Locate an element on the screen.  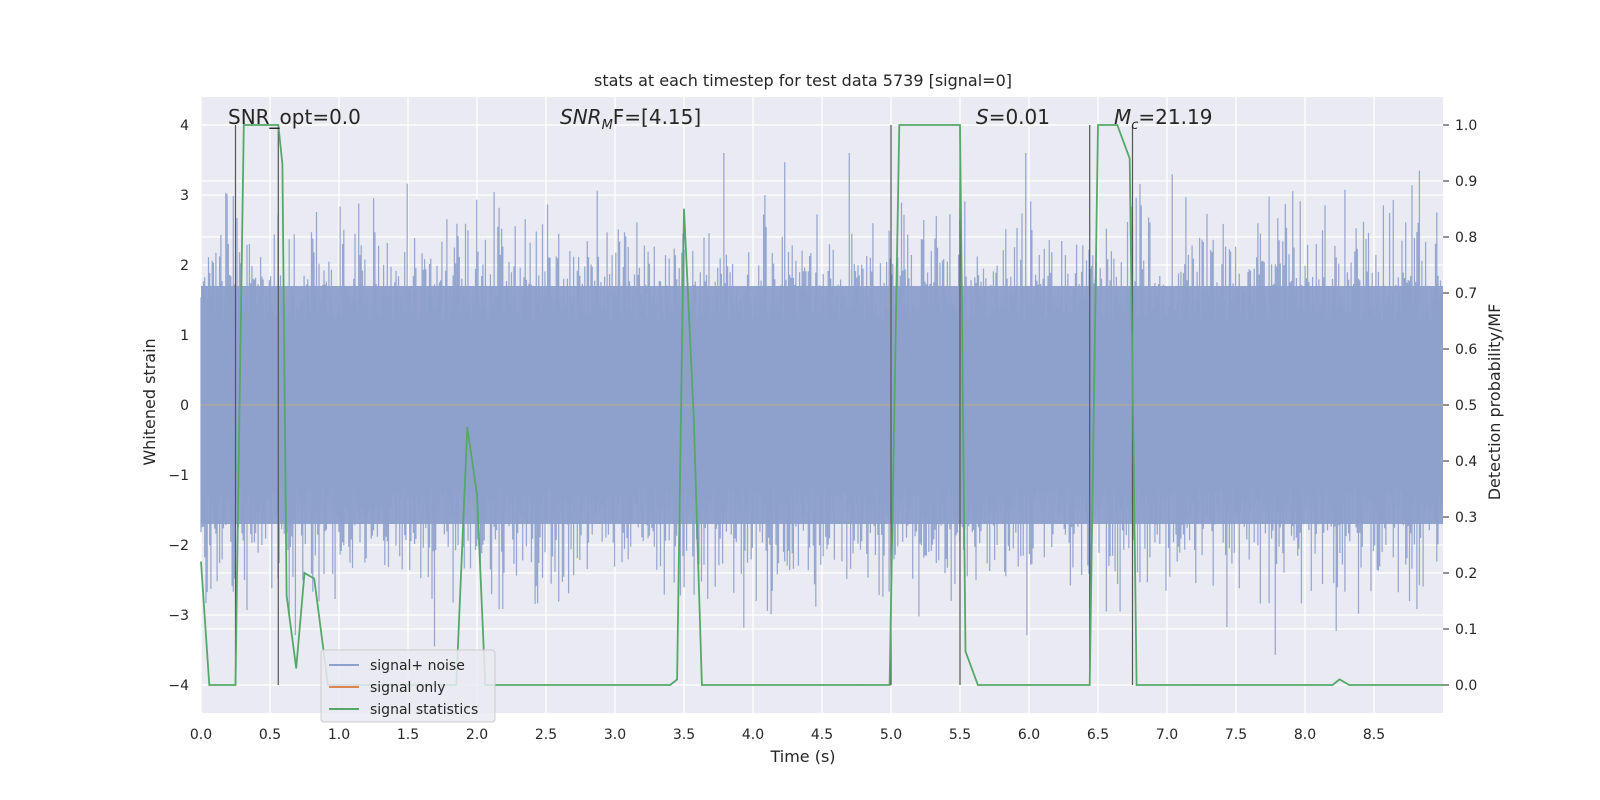
x-tick-label: 1.5 is located at coordinates (408, 735).